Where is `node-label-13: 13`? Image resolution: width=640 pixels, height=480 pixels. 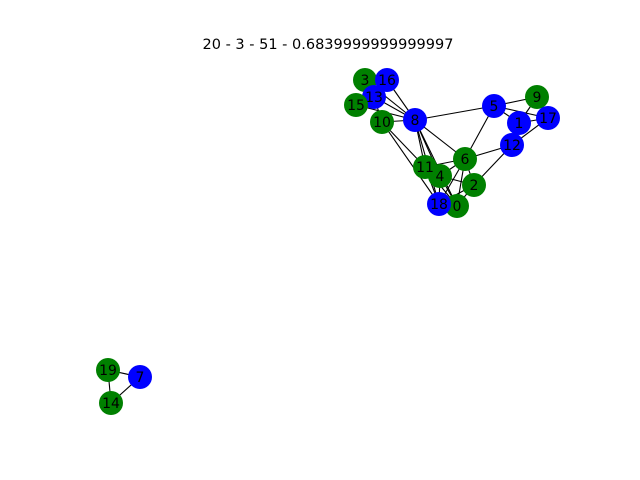 node-label-13: 13 is located at coordinates (374, 98).